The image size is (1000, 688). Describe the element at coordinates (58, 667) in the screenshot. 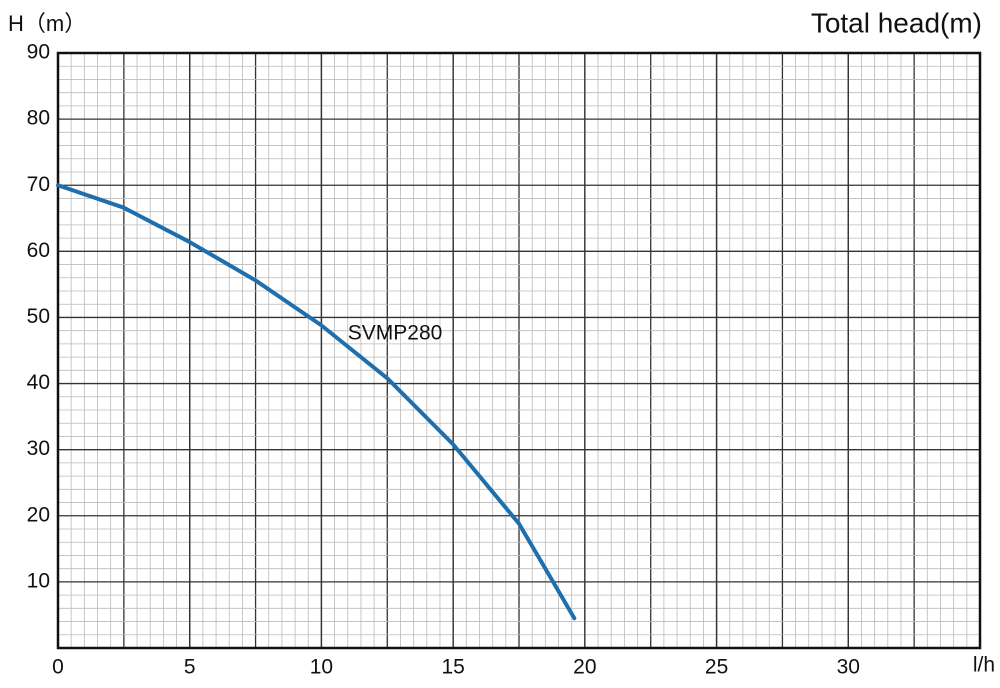

I see `x-tick-label: 0` at that location.